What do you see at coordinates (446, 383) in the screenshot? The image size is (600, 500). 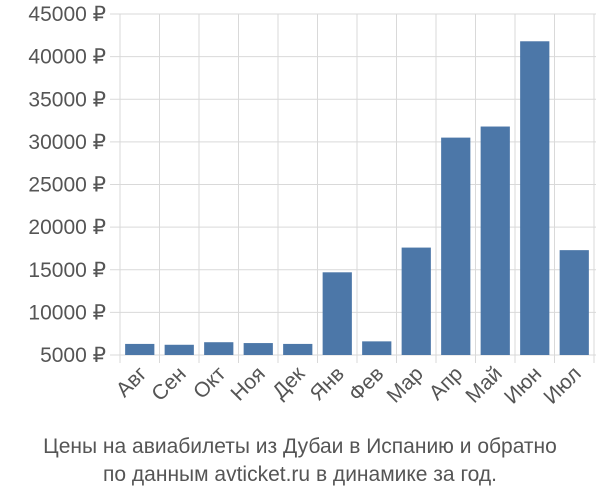 I see `x-tick-label: Апр` at bounding box center [446, 383].